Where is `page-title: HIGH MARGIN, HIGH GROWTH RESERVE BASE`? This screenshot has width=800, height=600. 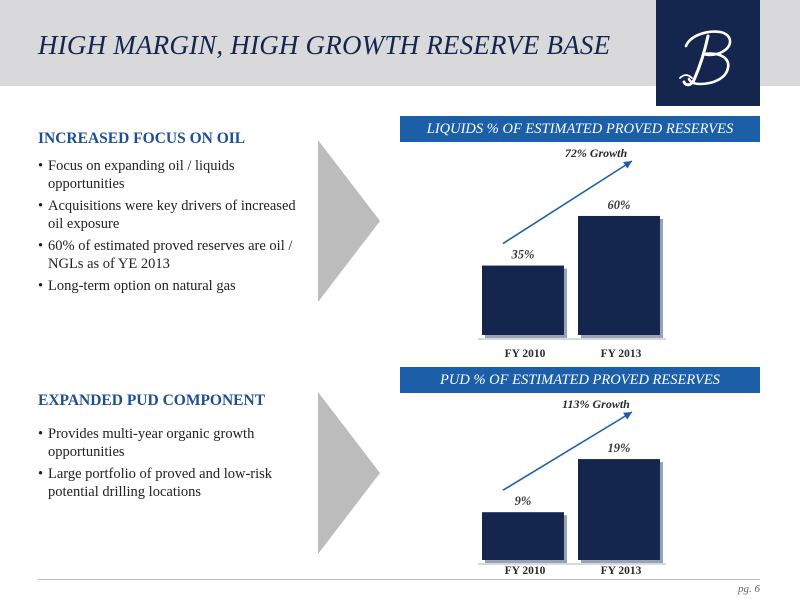
page-title: HIGH MARGIN, HIGH GROWTH RESERVE BASE is located at coordinates (324, 45).